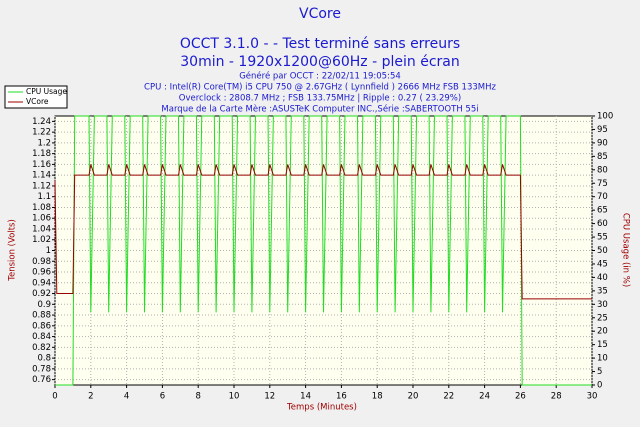  What do you see at coordinates (305, 397) in the screenshot?
I see `x-tick-label: 14` at bounding box center [305, 397].